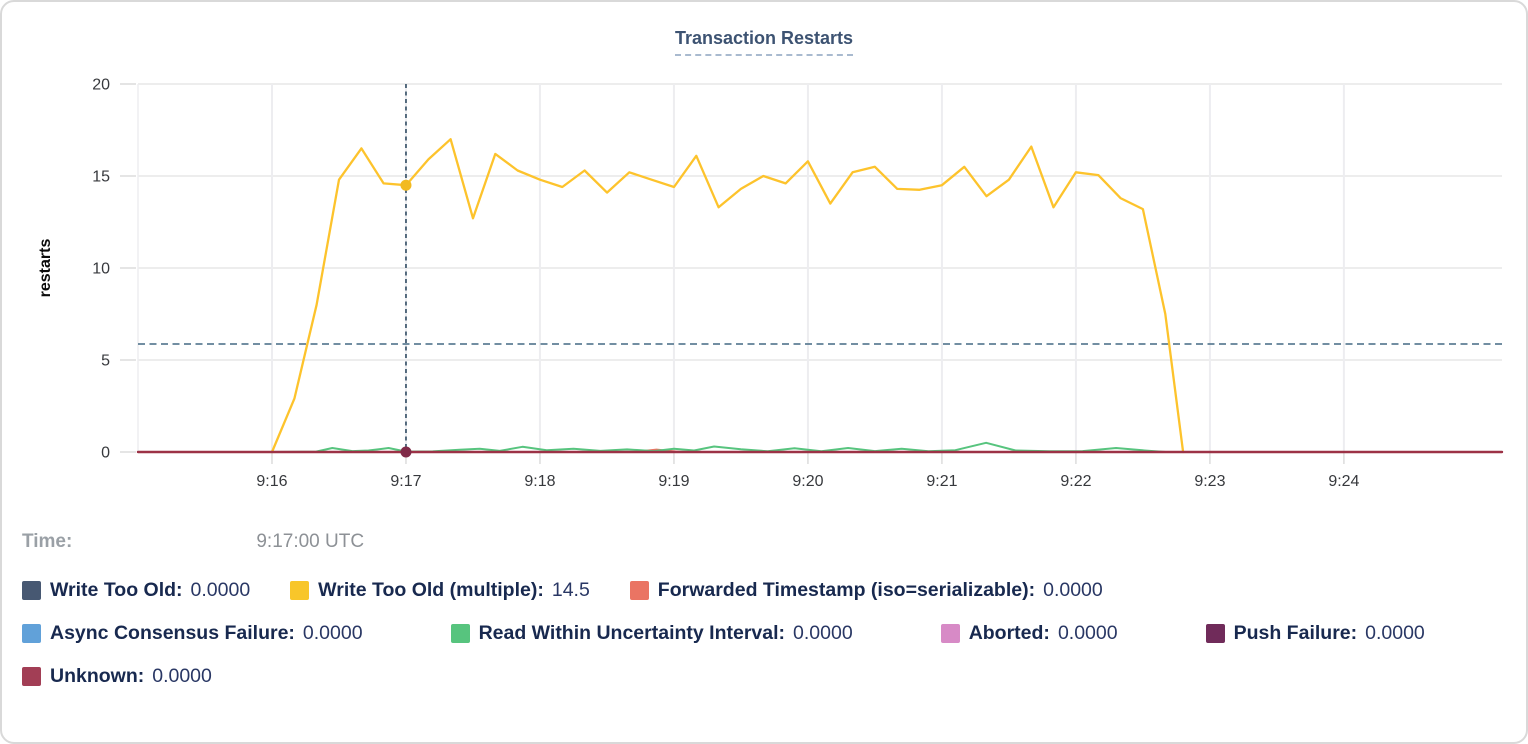 The width and height of the screenshot is (1528, 744). I want to click on y-axis-title: restarts, so click(45, 268).